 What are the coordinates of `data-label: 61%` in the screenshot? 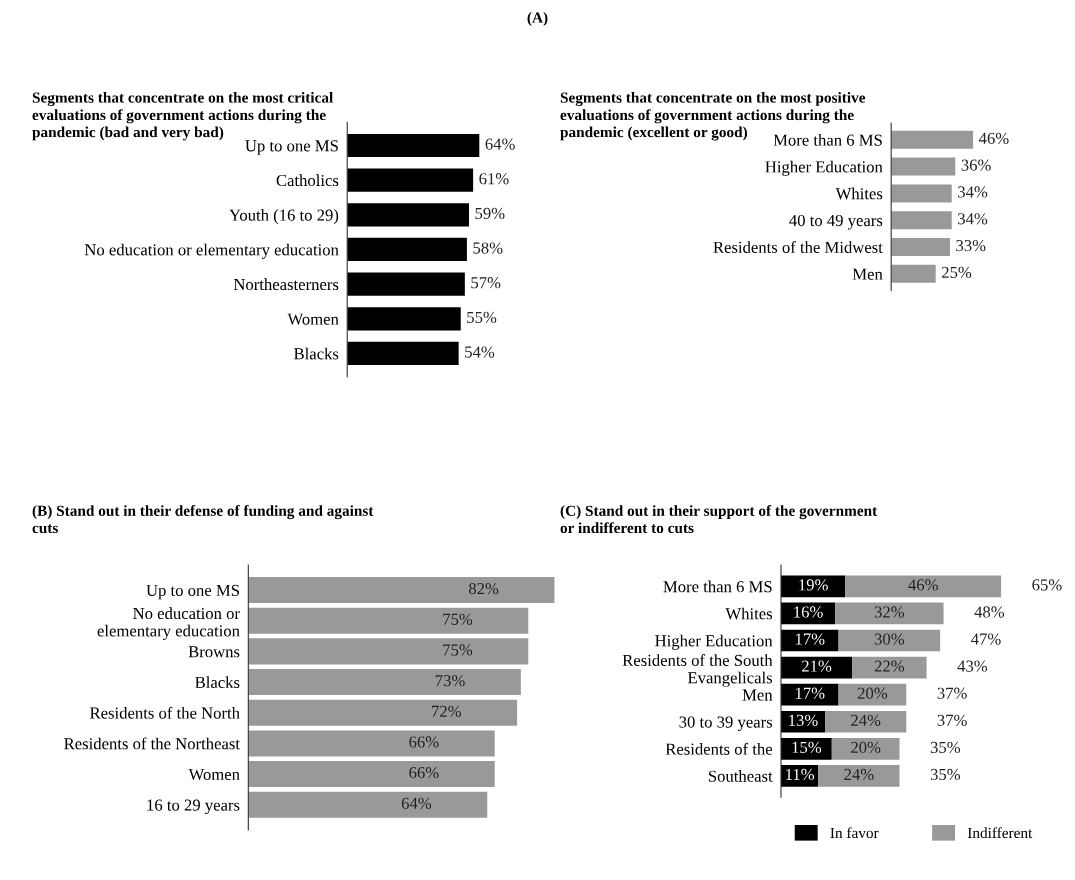 It's located at (494, 179).